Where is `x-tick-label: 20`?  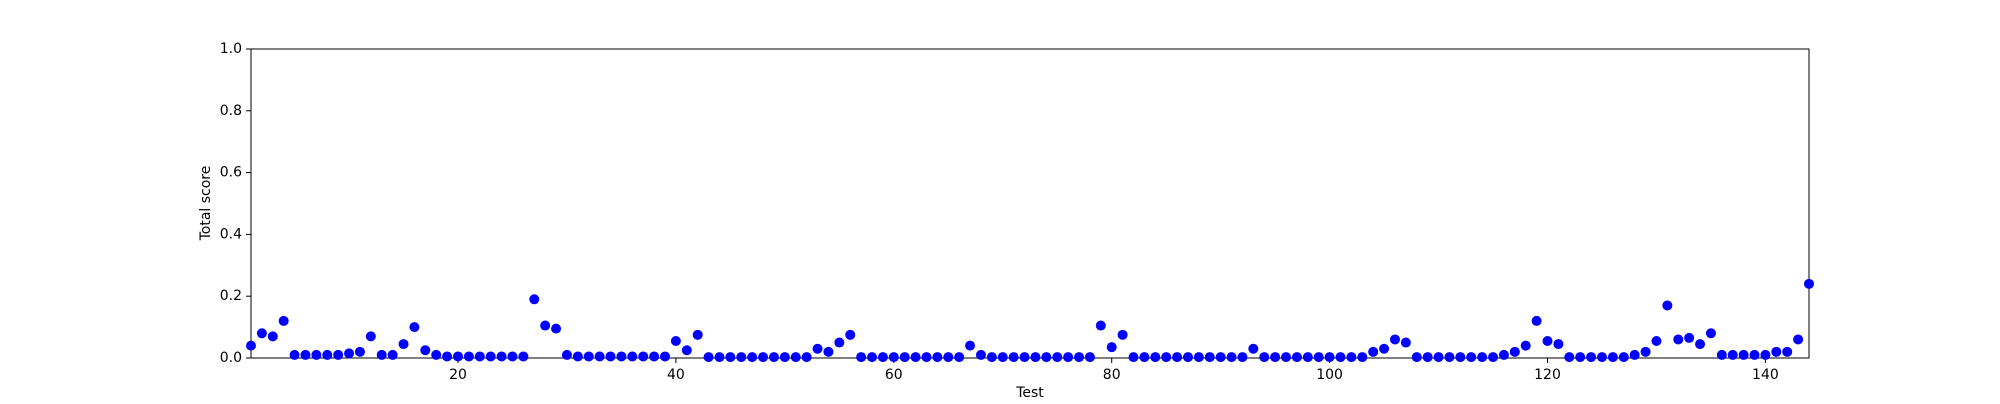 x-tick-label: 20 is located at coordinates (458, 375).